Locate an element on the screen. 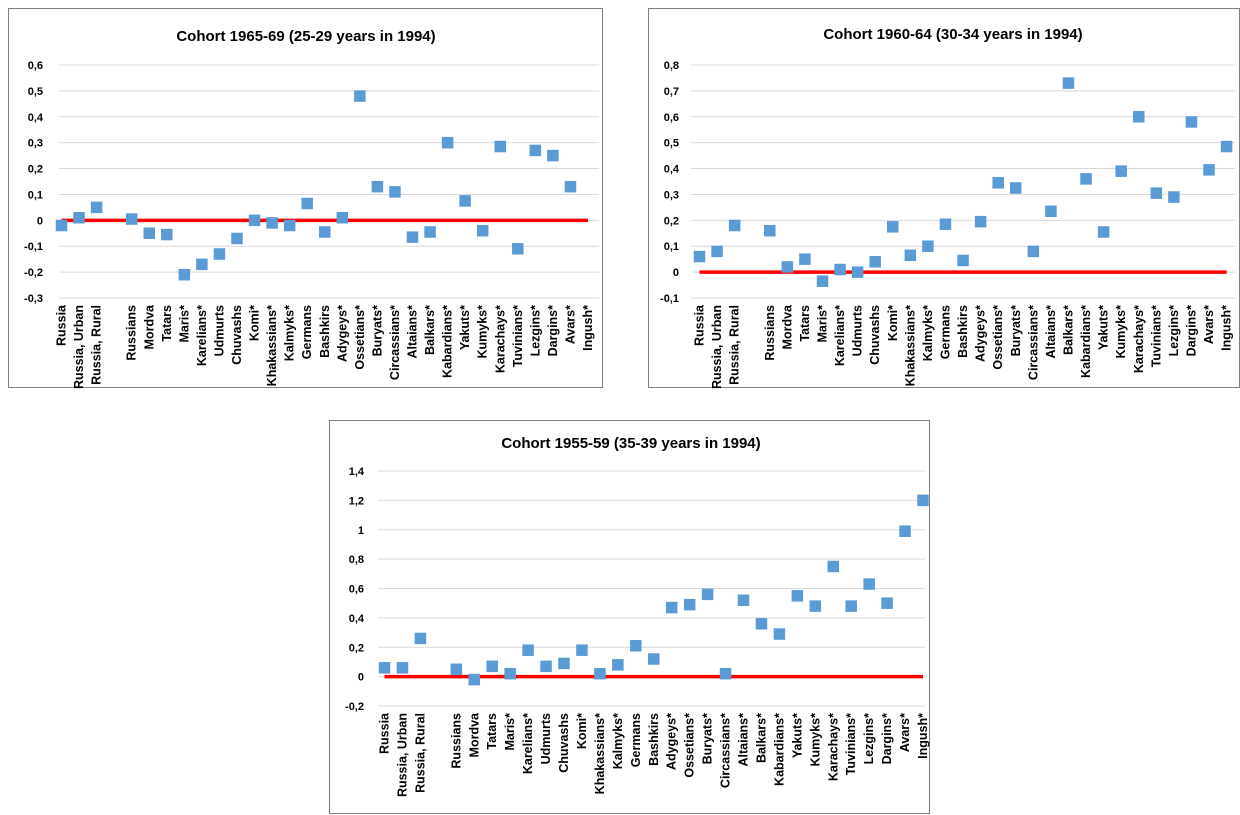 This screenshot has width=1240, height=815. y-tick-label: 0 is located at coordinates (676, 273).